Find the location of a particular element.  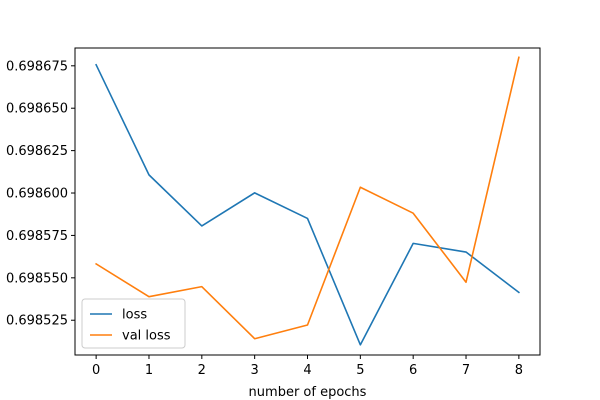

legend-label: loss is located at coordinates (134, 315).